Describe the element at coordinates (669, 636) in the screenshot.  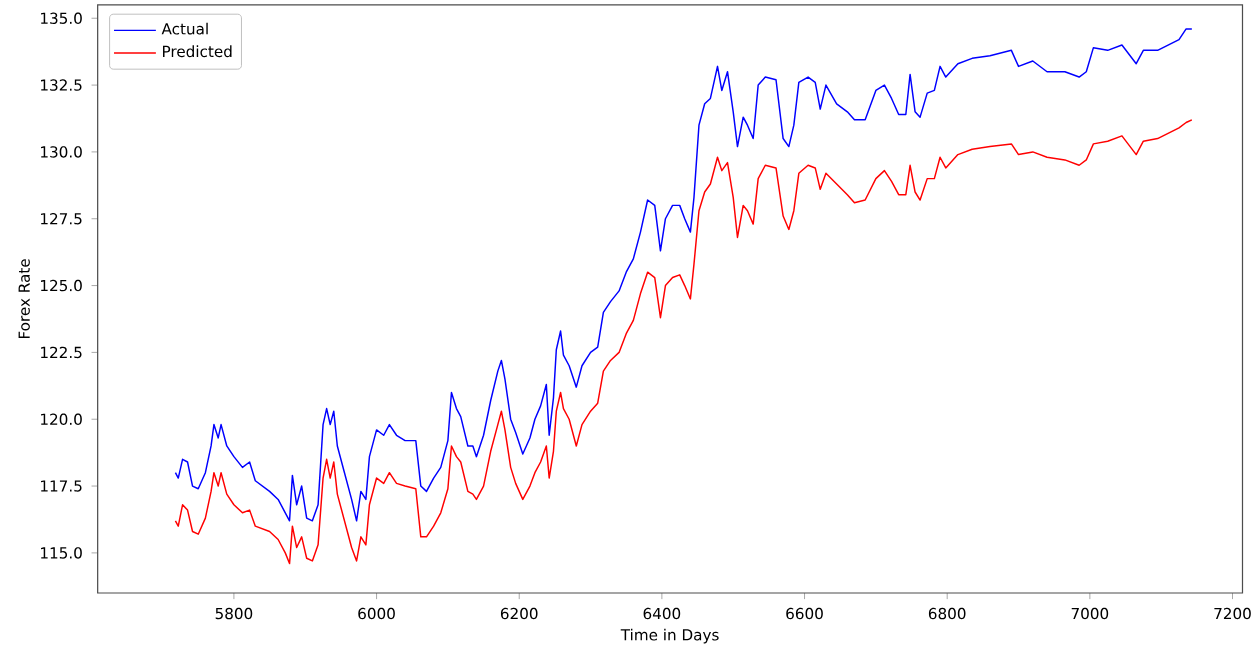
I see `x-axis-title: Time in Days` at that location.